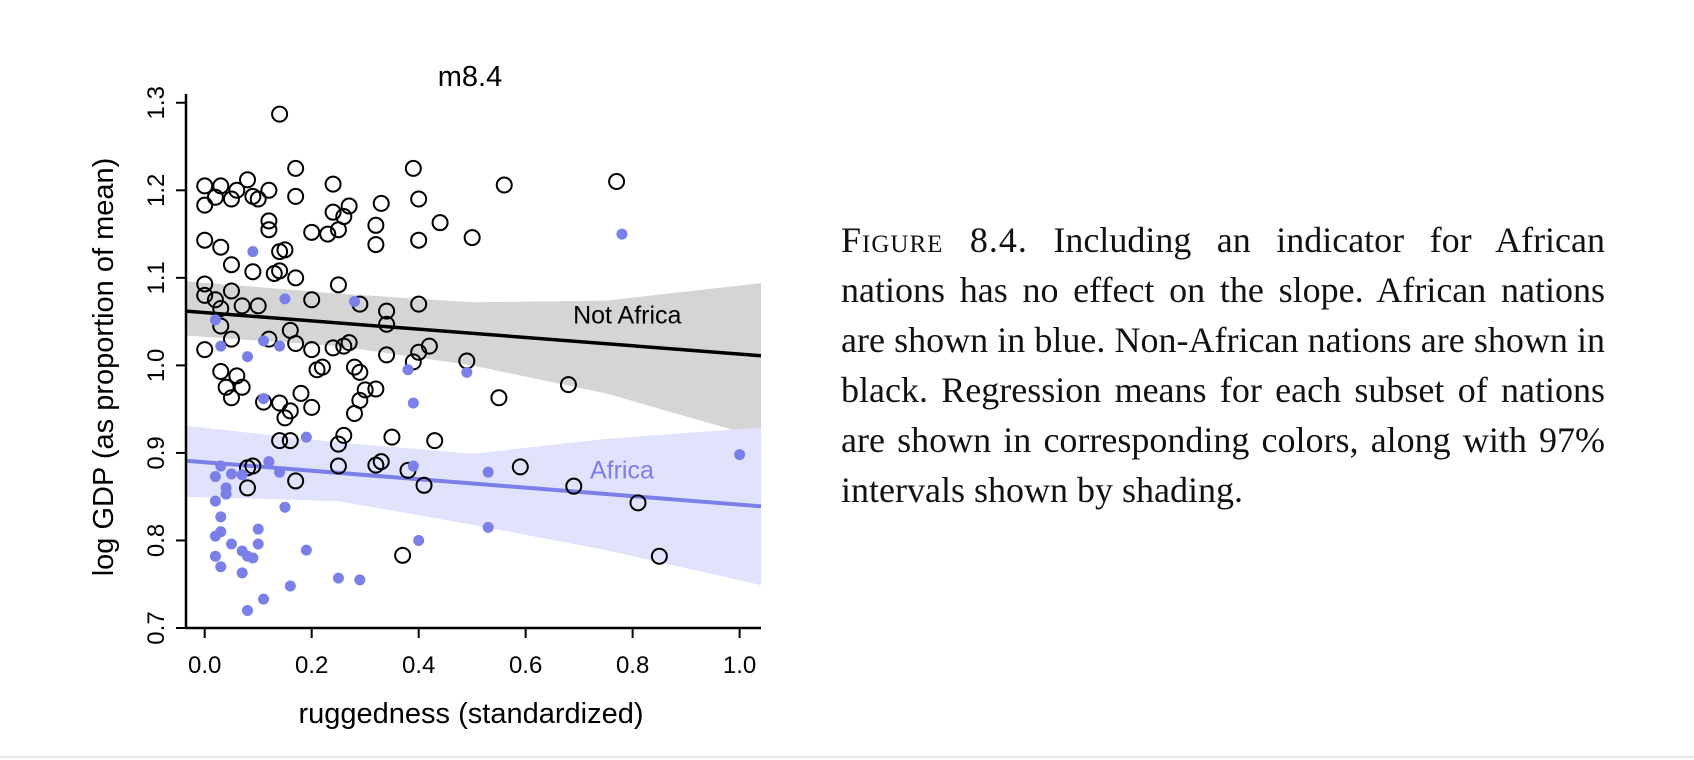 The width and height of the screenshot is (1694, 760). What do you see at coordinates (525, 665) in the screenshot?
I see `x-tick-label: 0.6` at bounding box center [525, 665].